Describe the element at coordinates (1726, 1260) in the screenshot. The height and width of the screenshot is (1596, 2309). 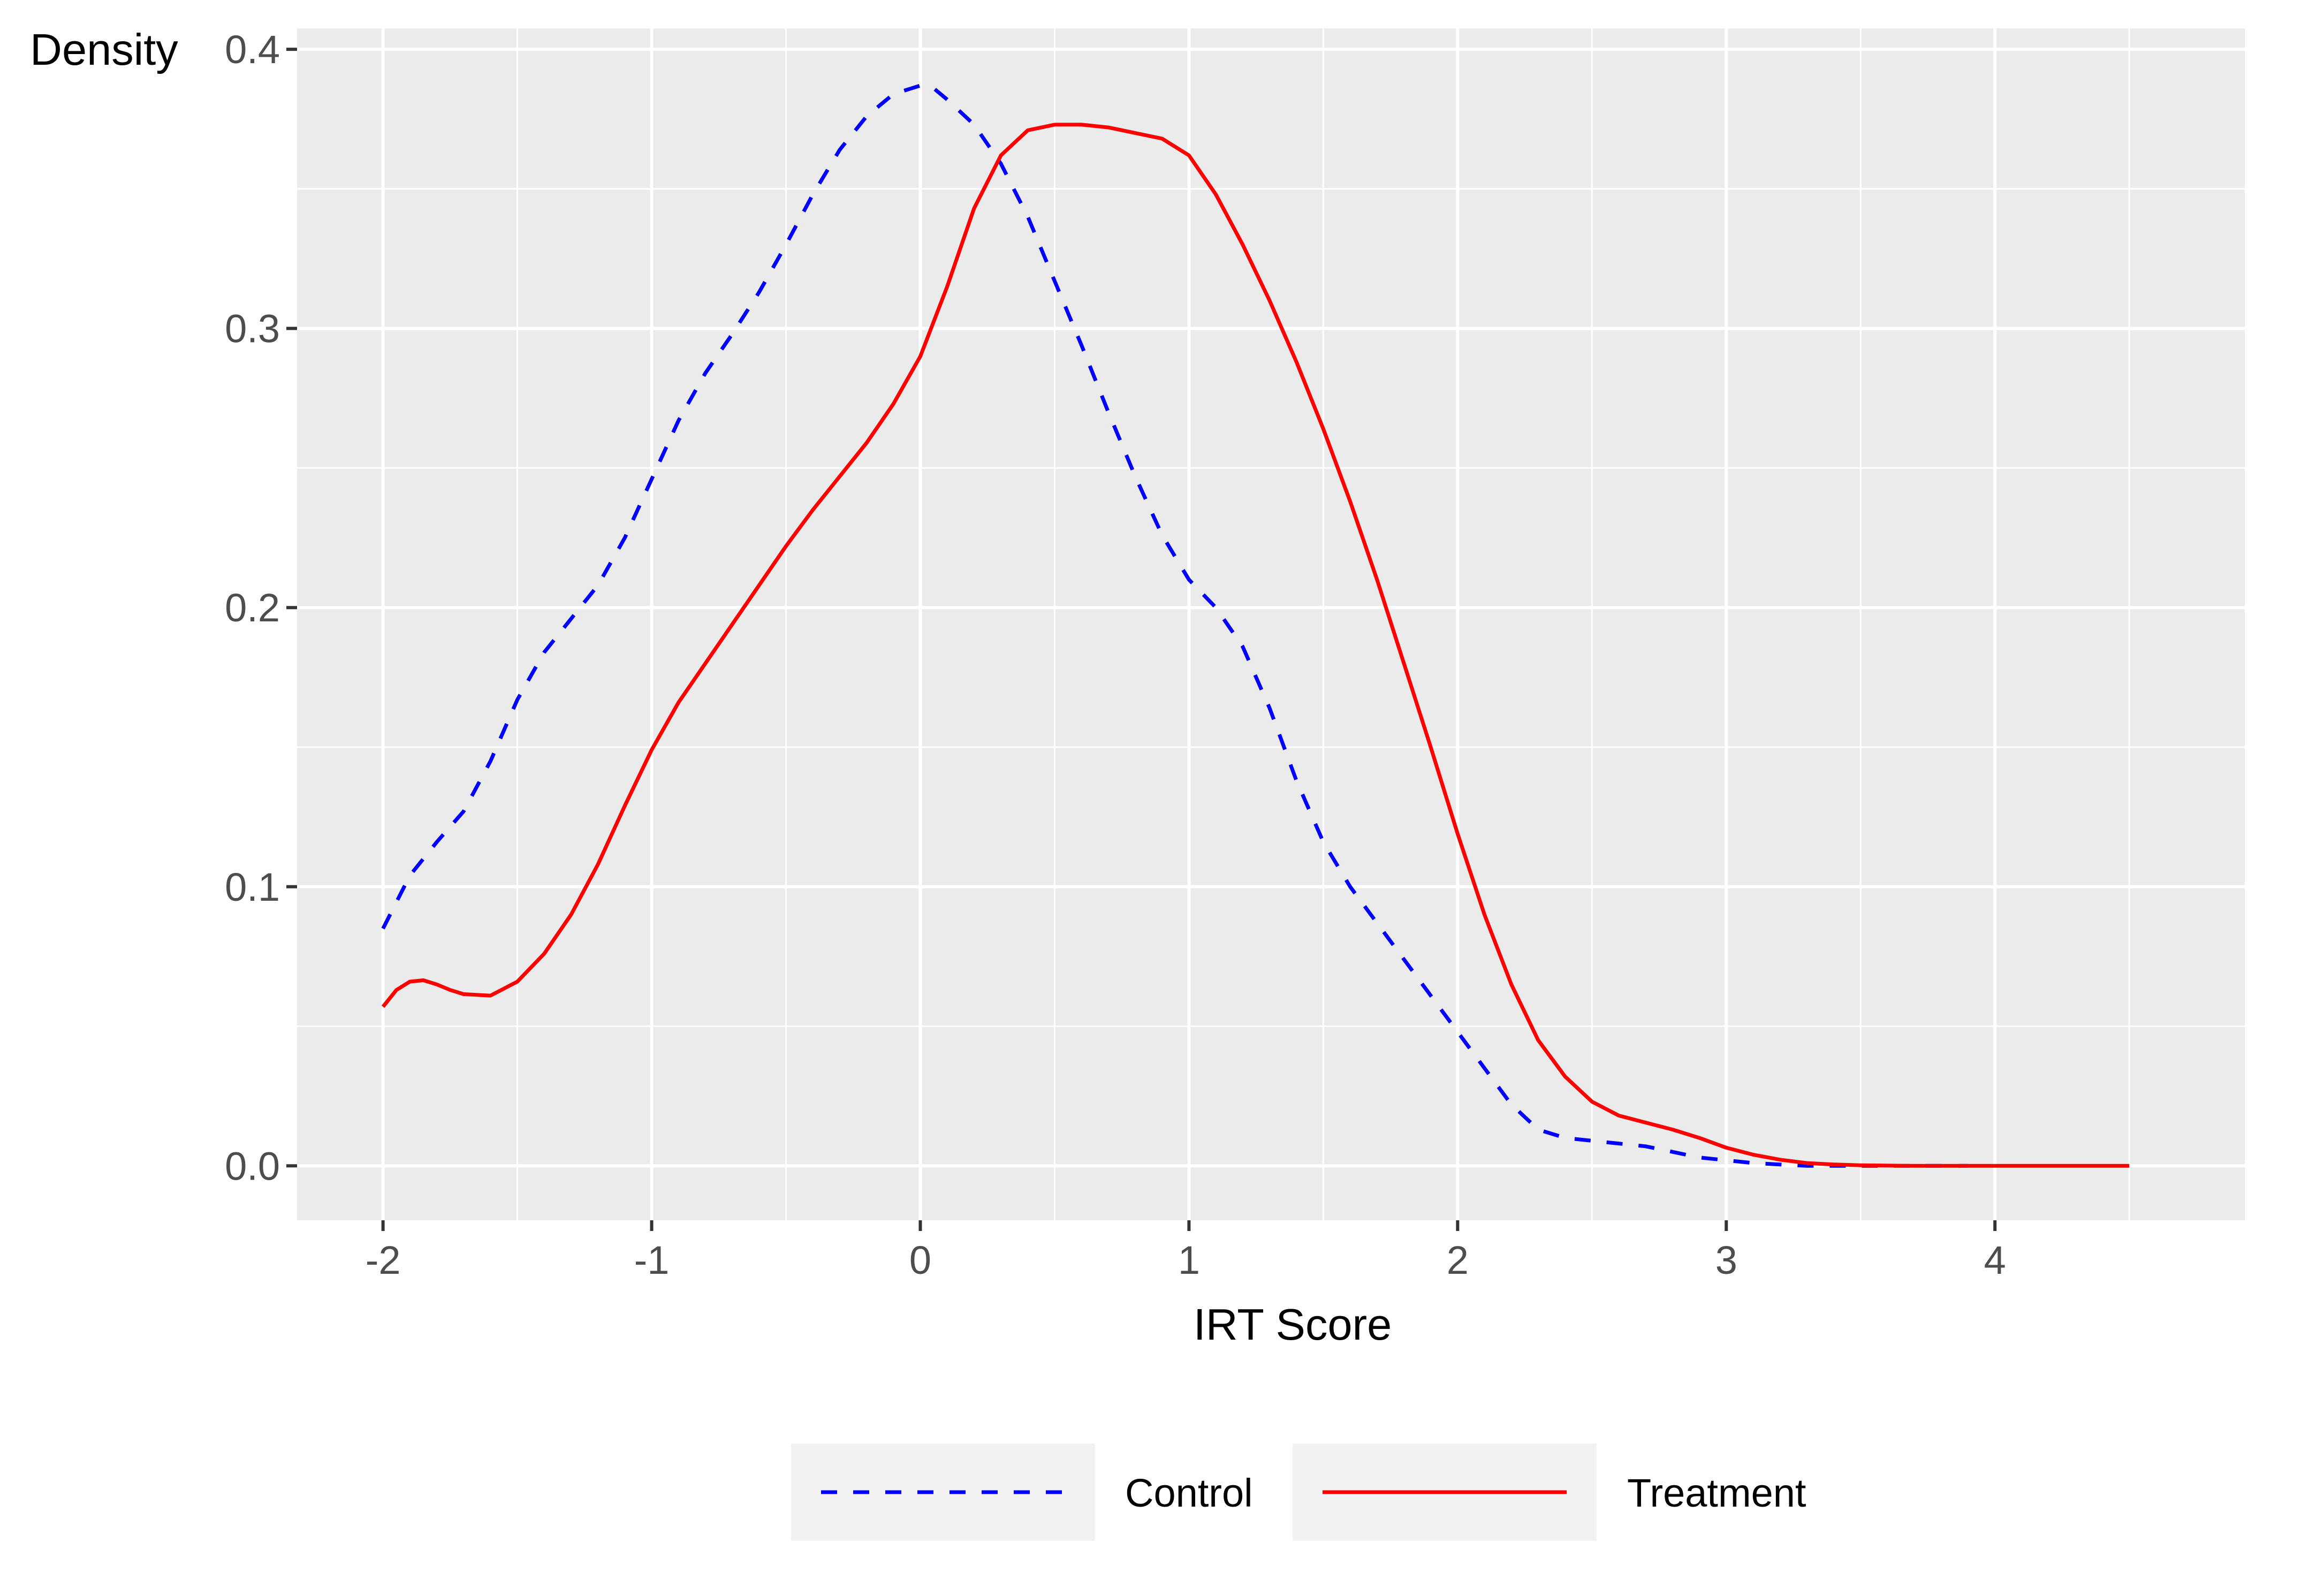
I see `x-tick-label: 3` at that location.